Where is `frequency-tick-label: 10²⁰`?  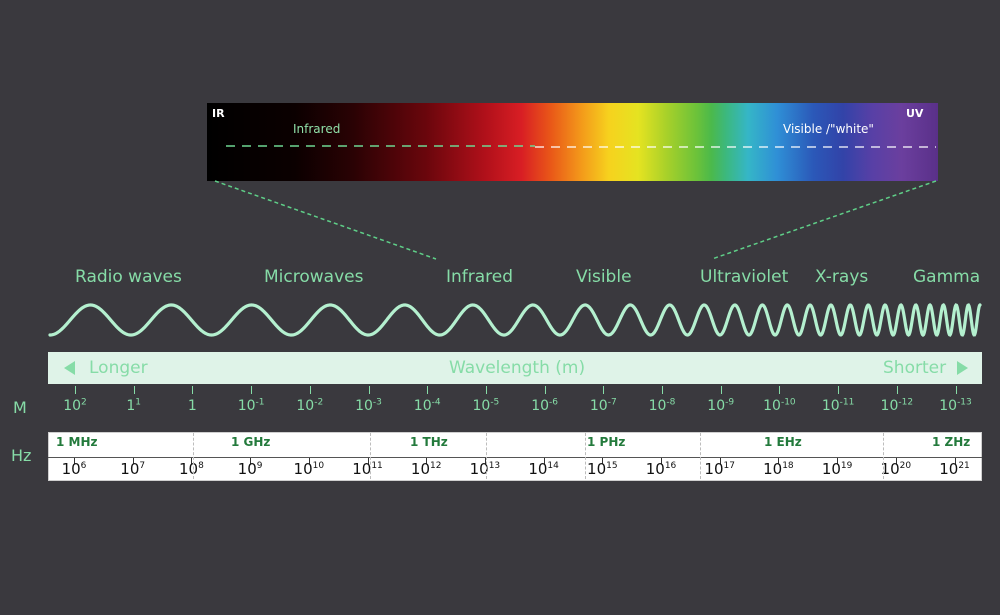
frequency-tick-label: 10²⁰ is located at coordinates (896, 469).